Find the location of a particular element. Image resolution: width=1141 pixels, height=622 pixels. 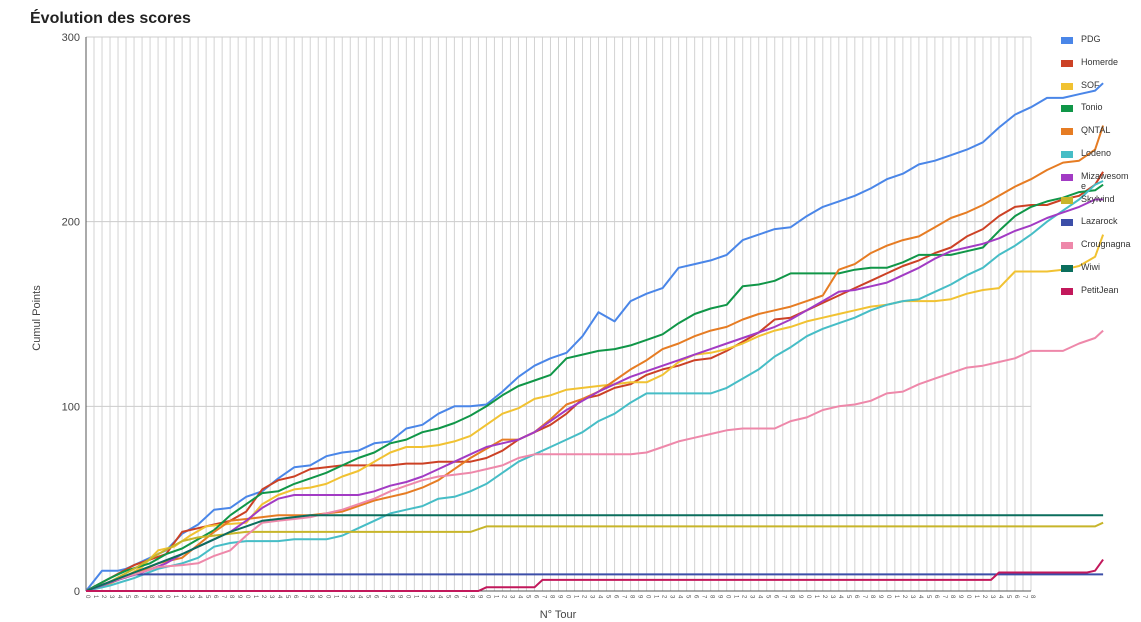

series-line-petitjean is located at coordinates (595, 575).